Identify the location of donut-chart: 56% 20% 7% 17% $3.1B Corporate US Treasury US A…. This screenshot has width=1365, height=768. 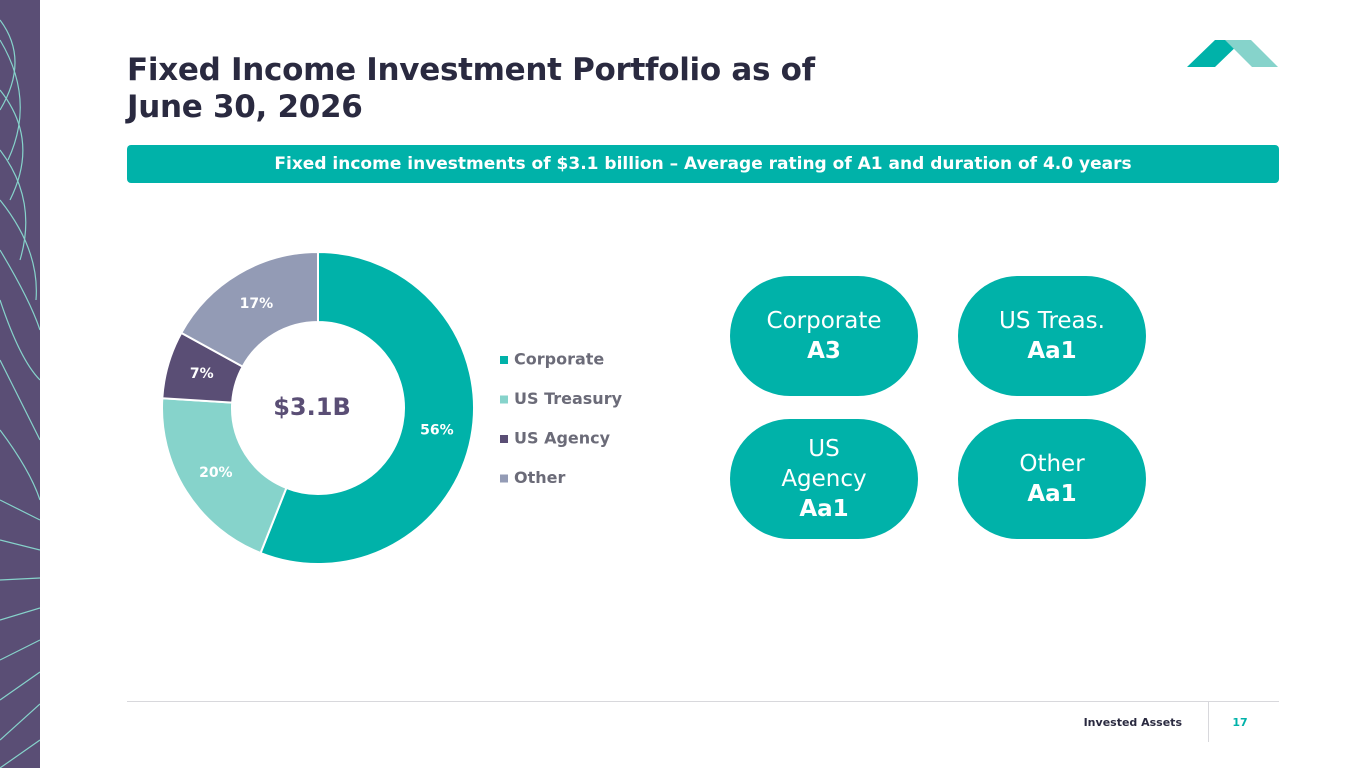
(392, 407).